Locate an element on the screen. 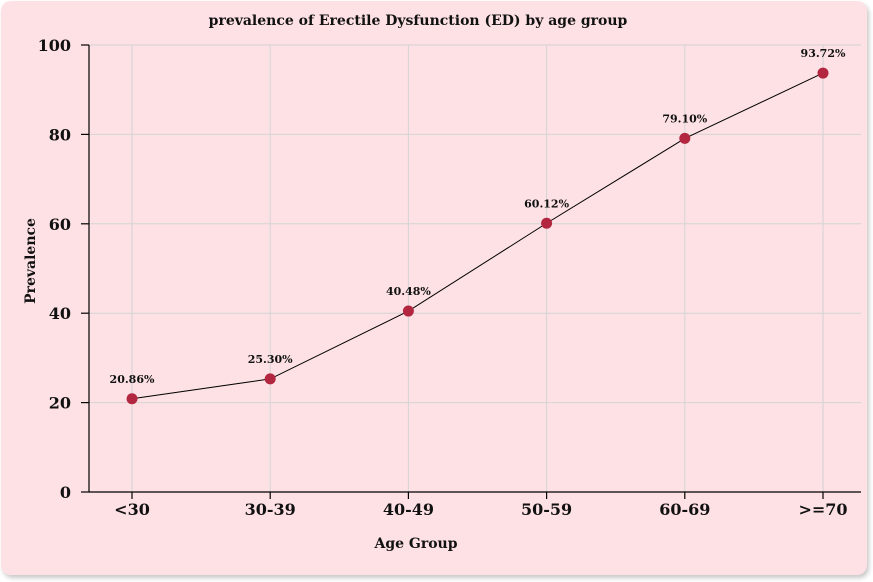 Image resolution: width=873 pixels, height=582 pixels. x-tick-label: 30-39 is located at coordinates (270, 509).